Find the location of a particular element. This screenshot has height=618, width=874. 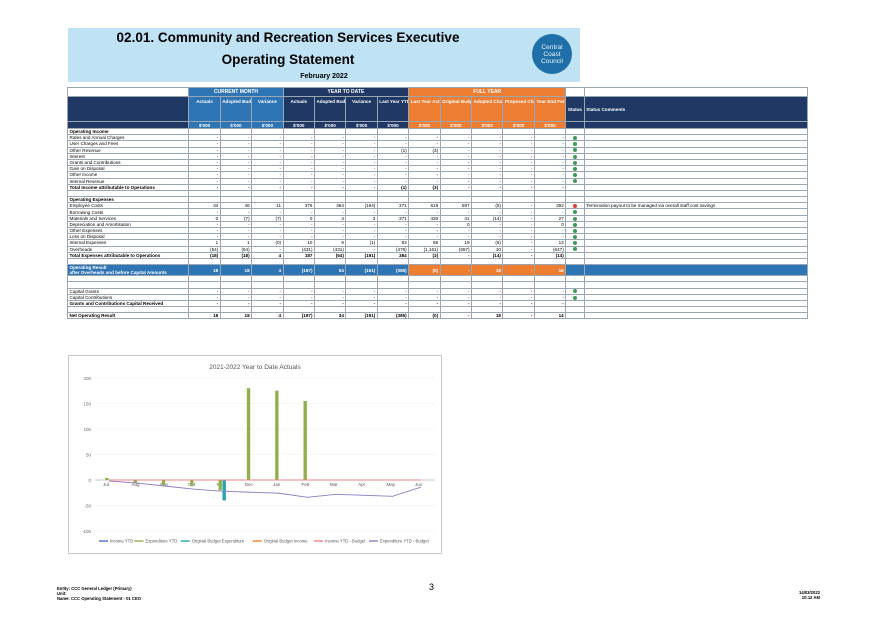

value-cell: 34 is located at coordinates (330, 316).